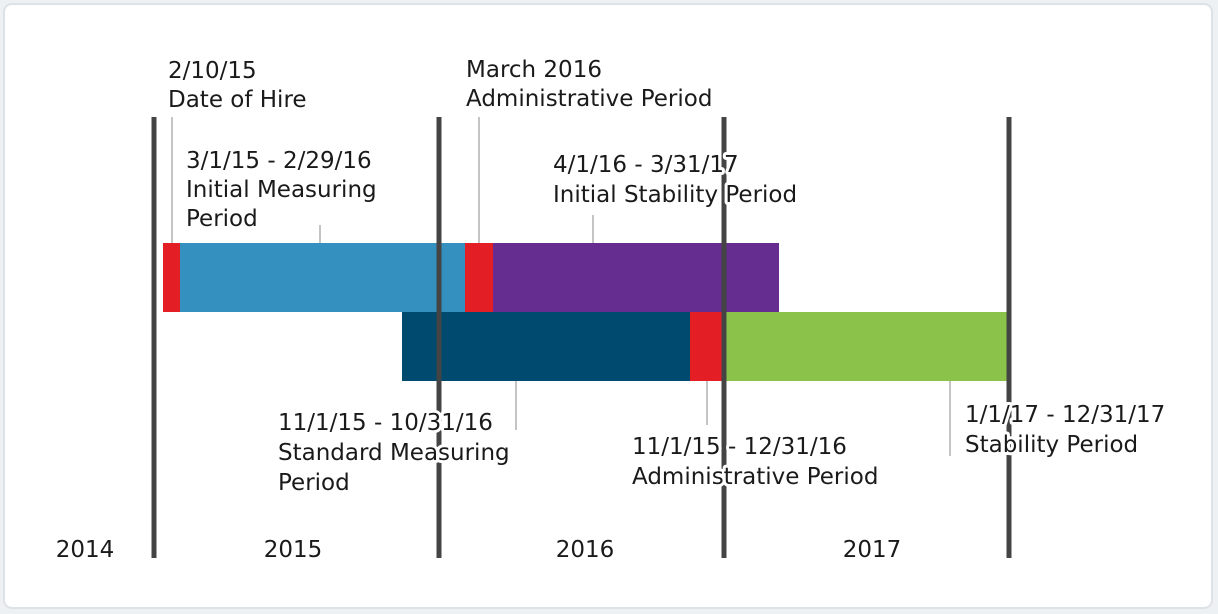 This screenshot has height=614, width=1218. Describe the element at coordinates (279, 161) in the screenshot. I see `label: 3/1/15 - 2/29/16` at that location.